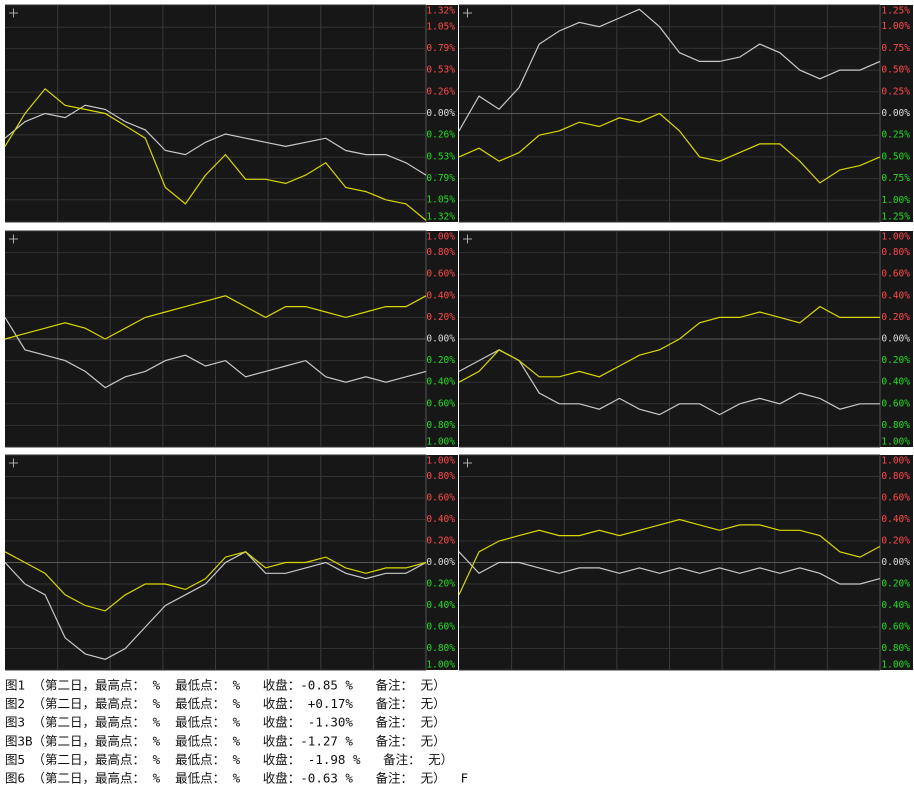 The image size is (914, 799). What do you see at coordinates (225, 722) in the screenshot?
I see `caption: 图3 （第二日，最高点： % 最低点： % 收盘： -1.30% 备注： 无）` at bounding box center [225, 722].